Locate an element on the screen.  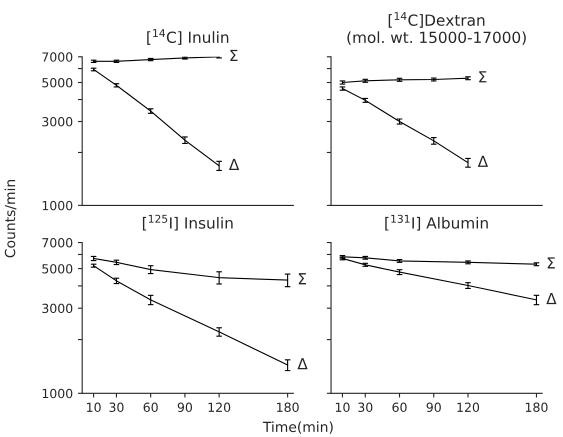
chart-title: [$^{131}$I] Albumin is located at coordinates (436, 222).